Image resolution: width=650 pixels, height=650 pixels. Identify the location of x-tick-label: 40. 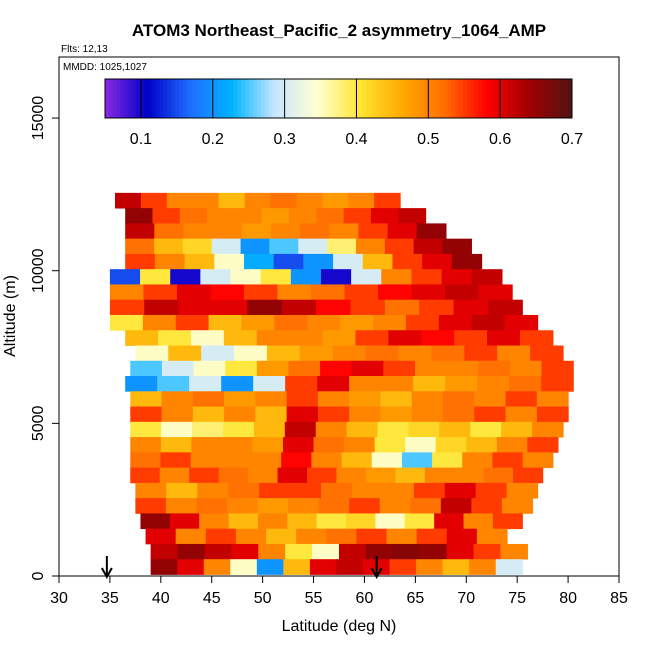
(161, 598).